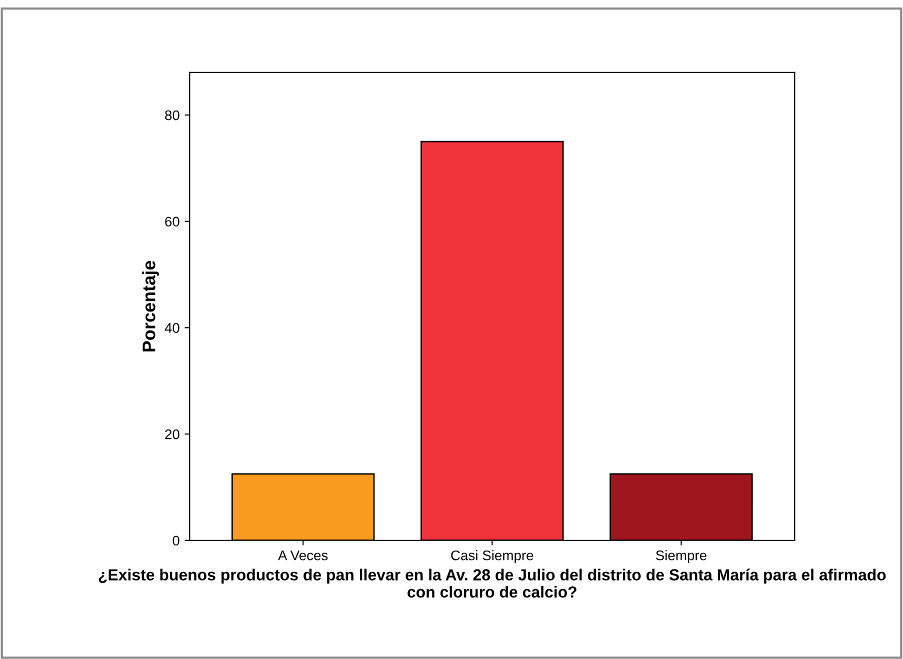 This screenshot has width=903, height=659. Describe the element at coordinates (172, 115) in the screenshot. I see `y-tick-label: 80` at that location.